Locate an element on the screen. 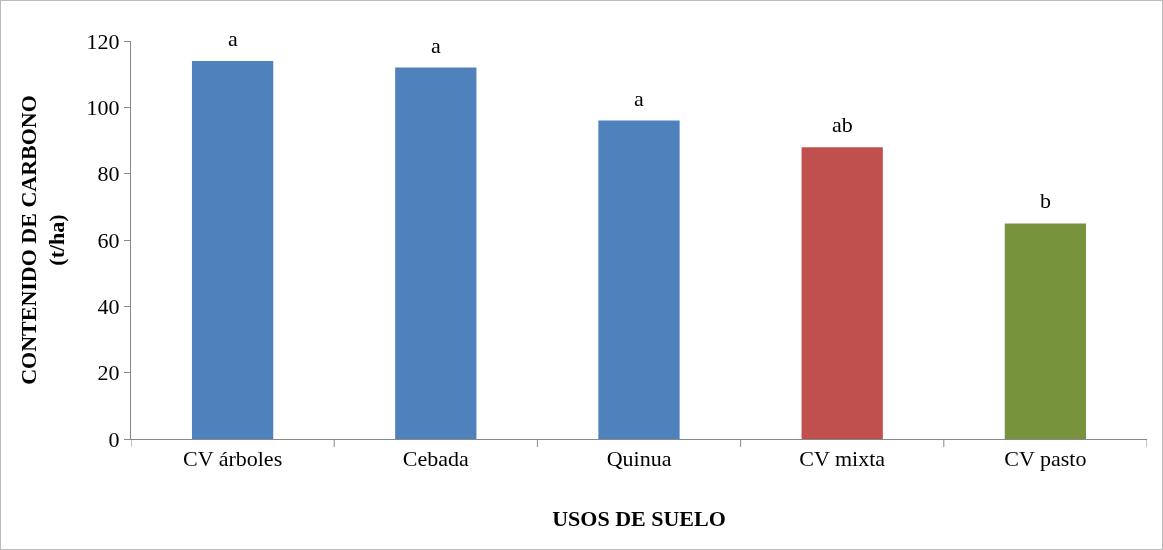  y-tick-label: 80 is located at coordinates (108, 174).